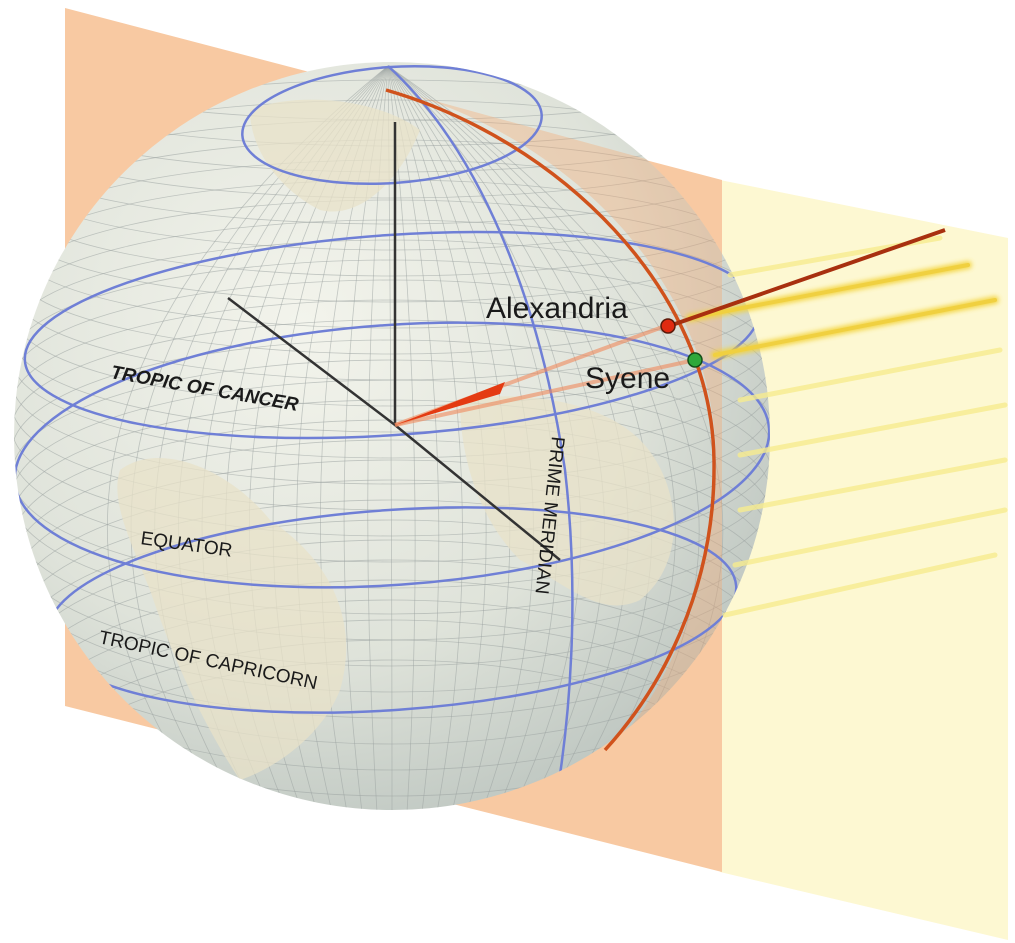  I want to click on alexandria-dot, so click(668, 326).